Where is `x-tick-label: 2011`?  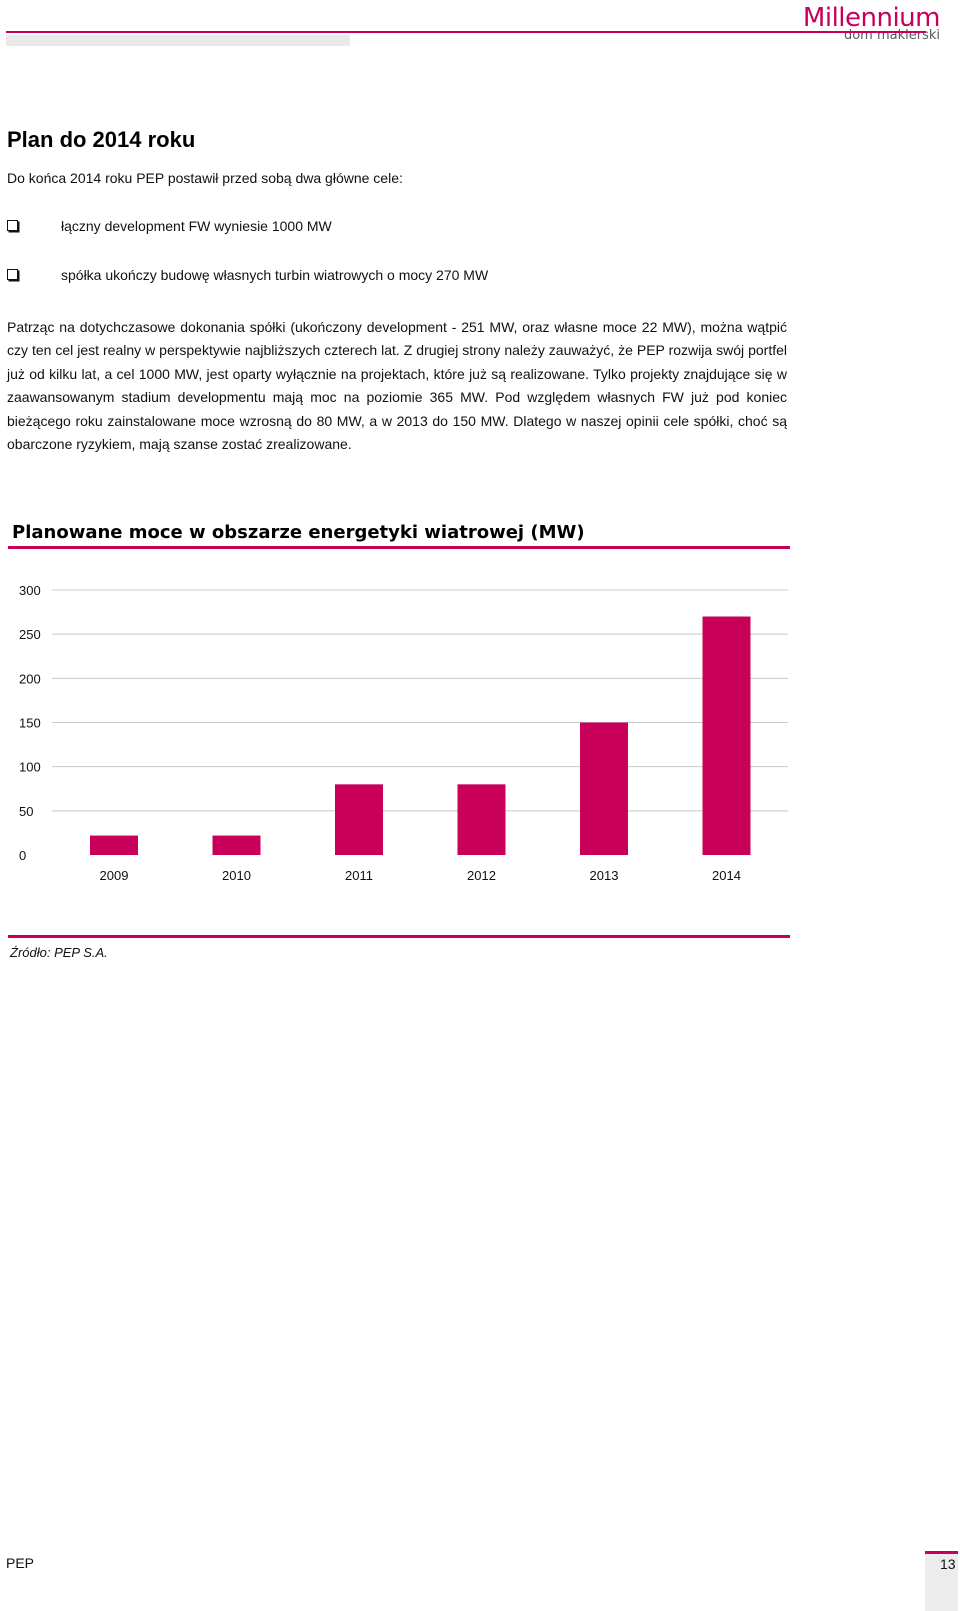 x-tick-label: 2011 is located at coordinates (359, 875).